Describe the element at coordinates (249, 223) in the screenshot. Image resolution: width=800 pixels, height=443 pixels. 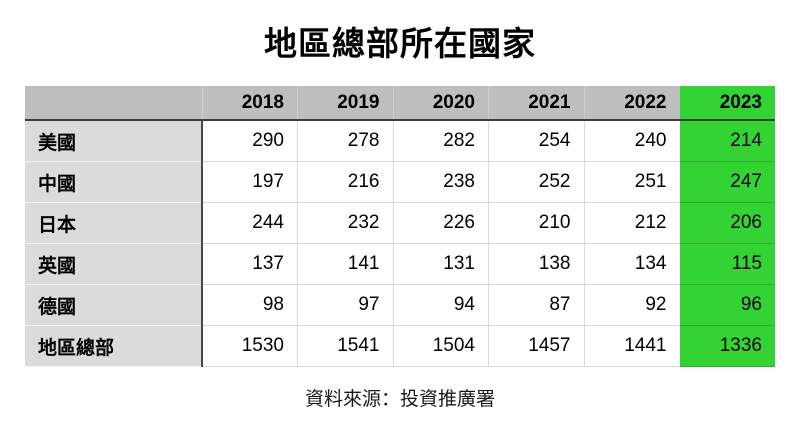
I see `value-cell: 244` at that location.